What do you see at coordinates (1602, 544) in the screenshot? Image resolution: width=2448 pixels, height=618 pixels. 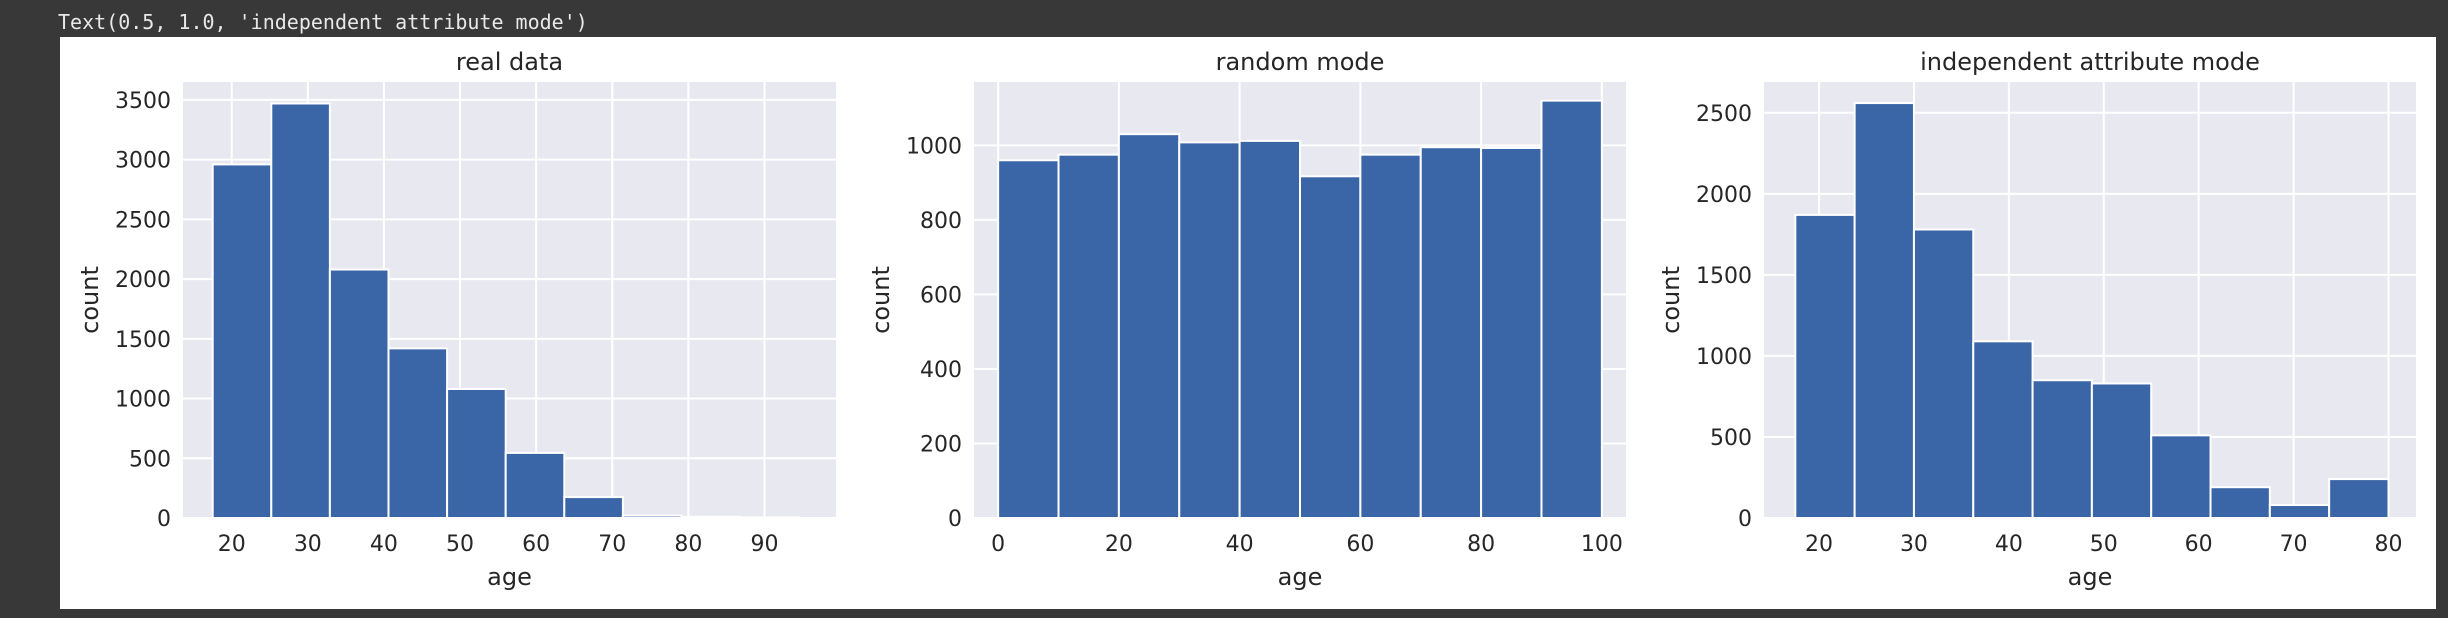 I see `x-tick-label: 100` at bounding box center [1602, 544].